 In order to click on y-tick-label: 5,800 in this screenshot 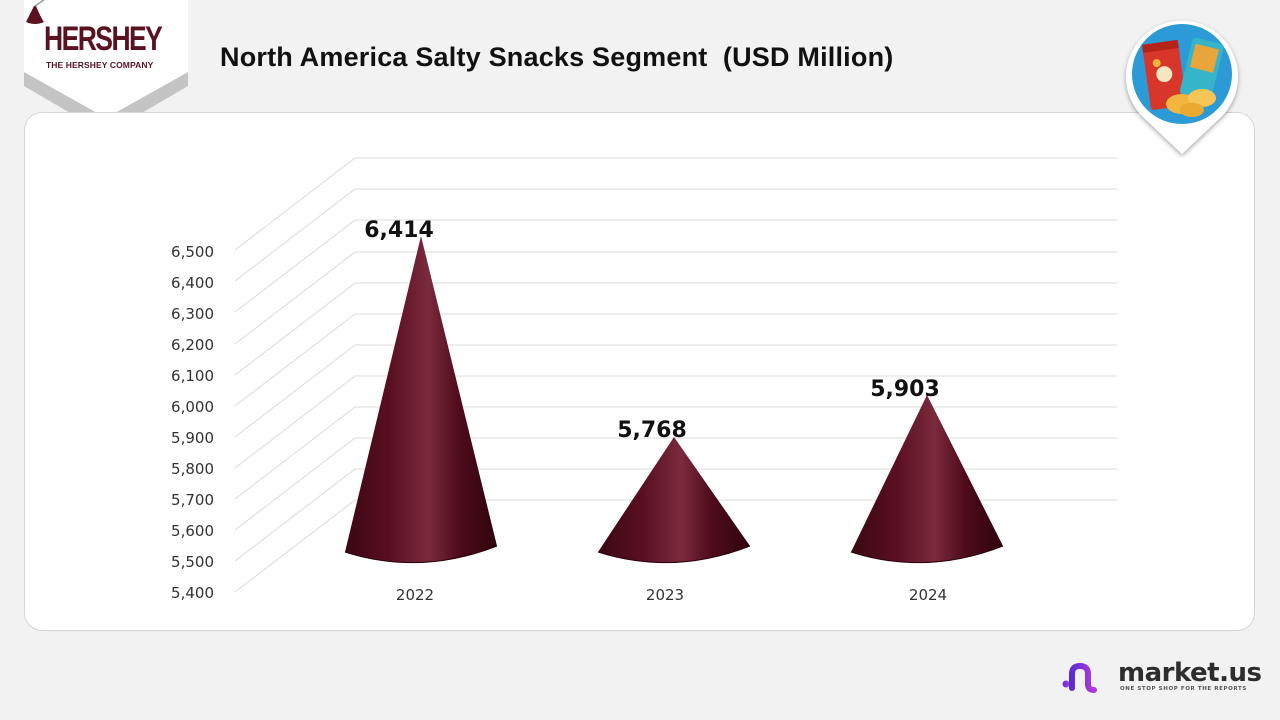, I will do `click(192, 469)`.